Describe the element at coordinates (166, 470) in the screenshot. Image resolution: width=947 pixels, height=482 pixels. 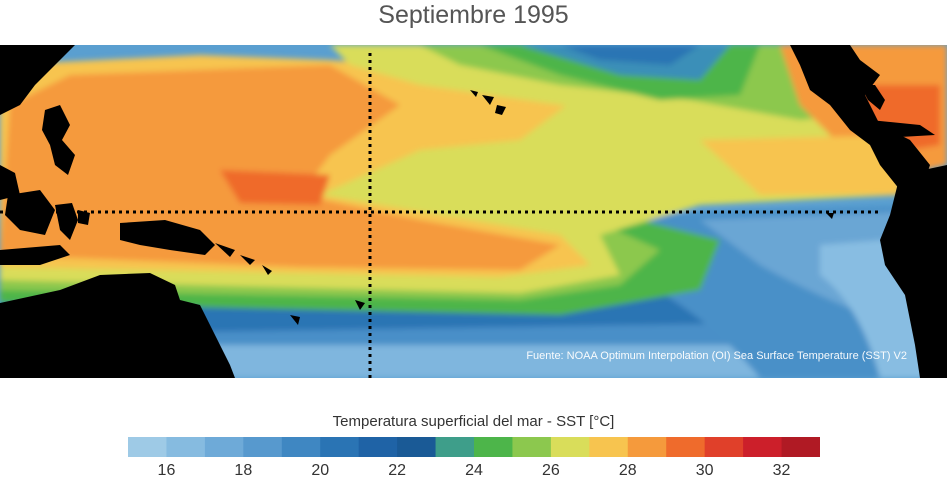
I see `colorbar-tick-label: 16` at that location.